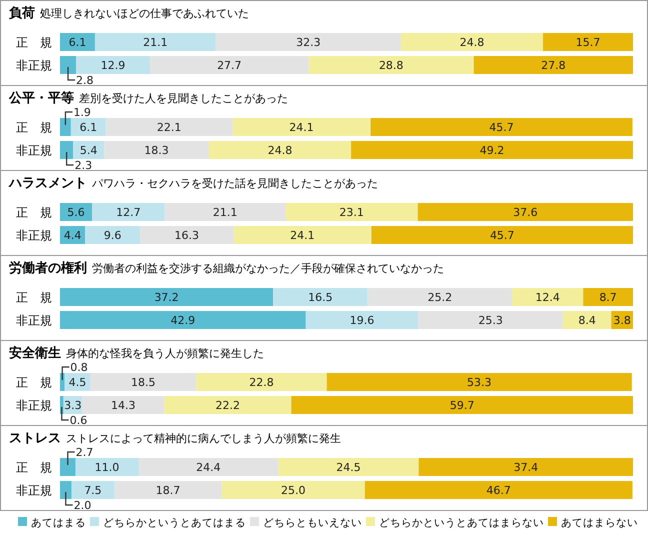 This screenshot has width=648, height=534. Describe the element at coordinates (553, 65) in the screenshot. I see `data-label: 27.8` at that location.